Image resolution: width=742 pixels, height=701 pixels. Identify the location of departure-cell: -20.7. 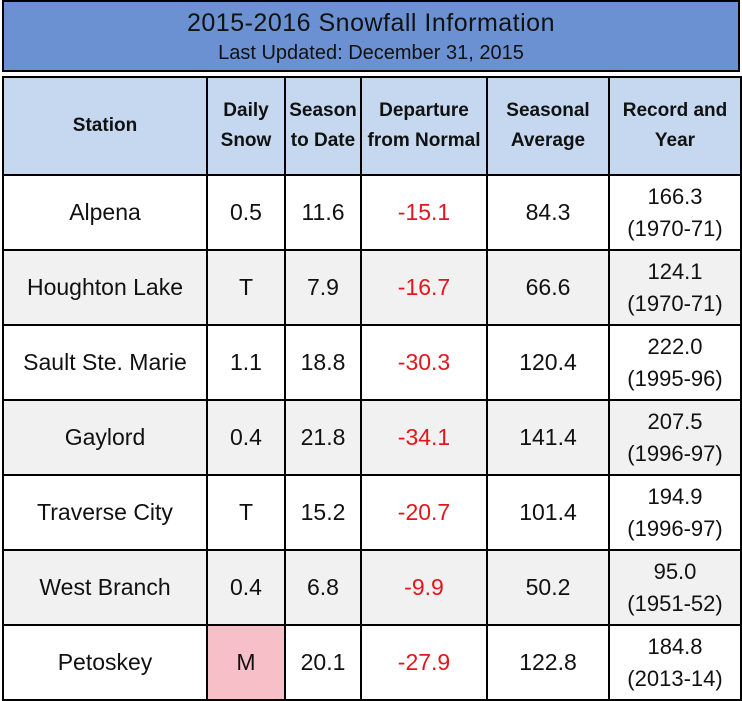
(424, 512).